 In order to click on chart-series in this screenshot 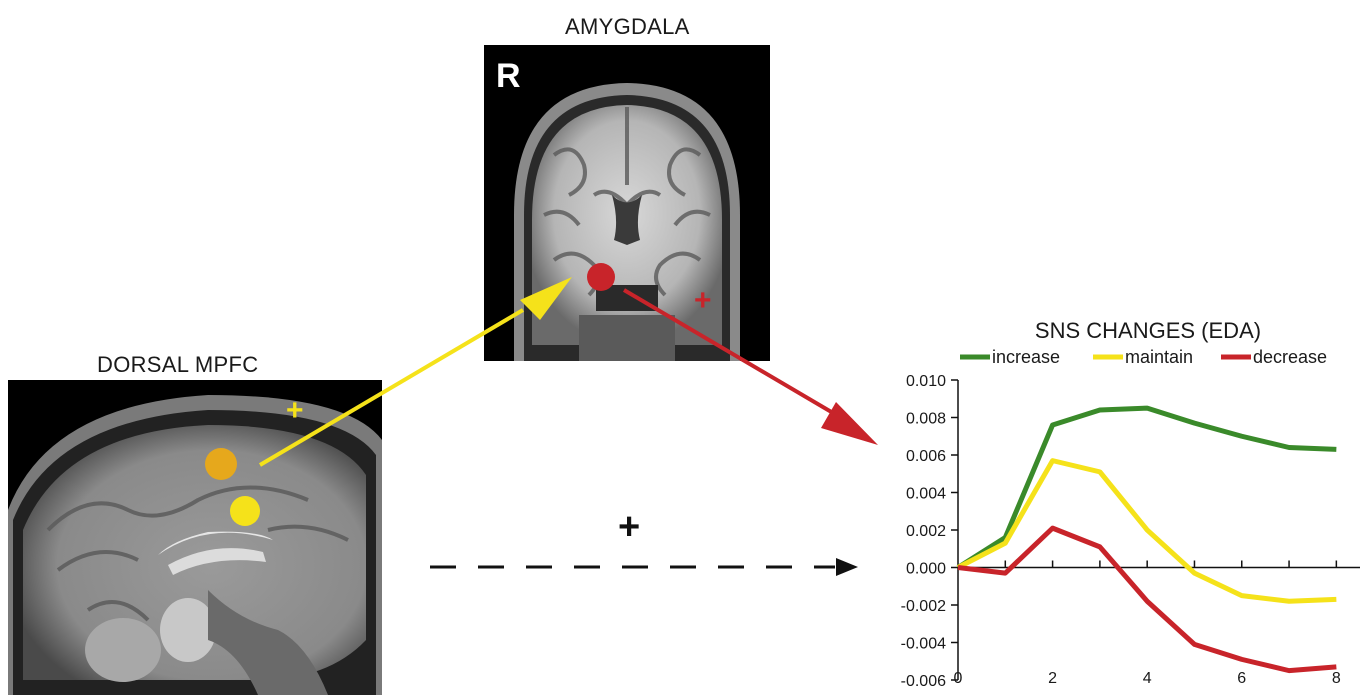, I will do `click(1146, 539)`.